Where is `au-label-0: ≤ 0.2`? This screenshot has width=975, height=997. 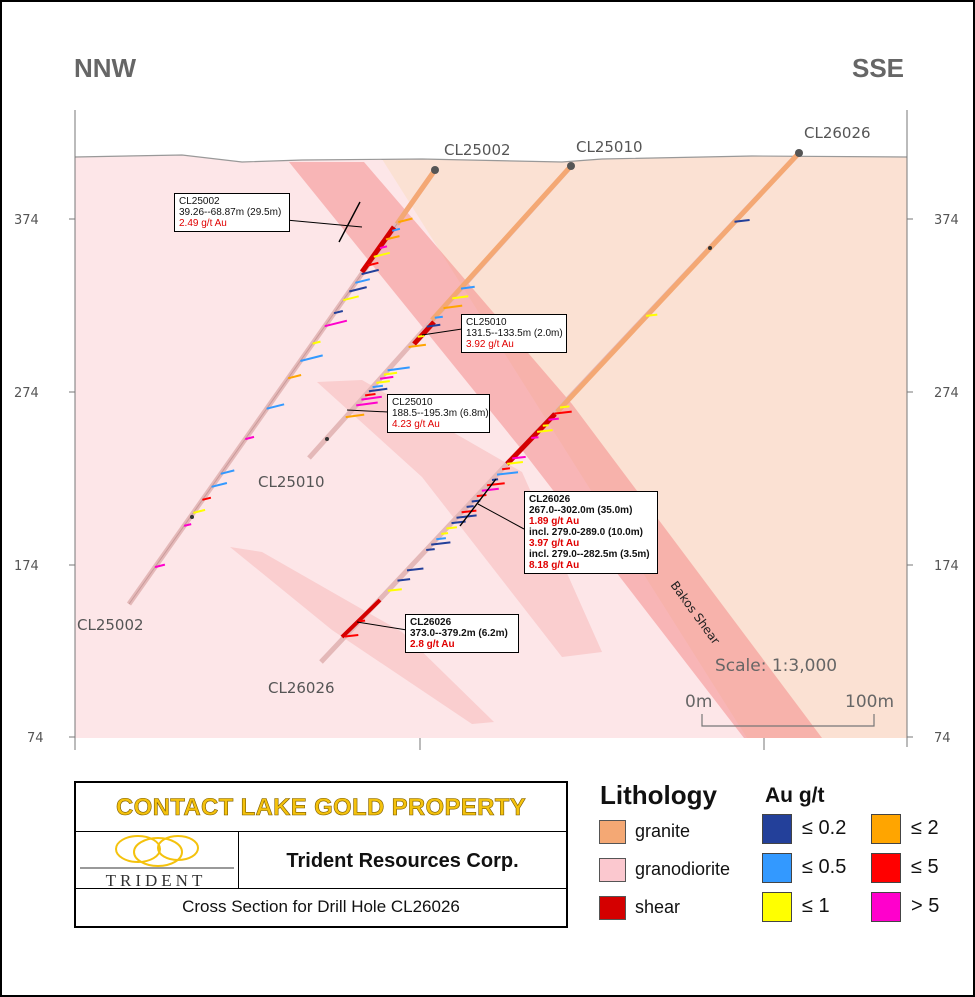
au-label-0: ≤ 0.2 is located at coordinates (824, 828).